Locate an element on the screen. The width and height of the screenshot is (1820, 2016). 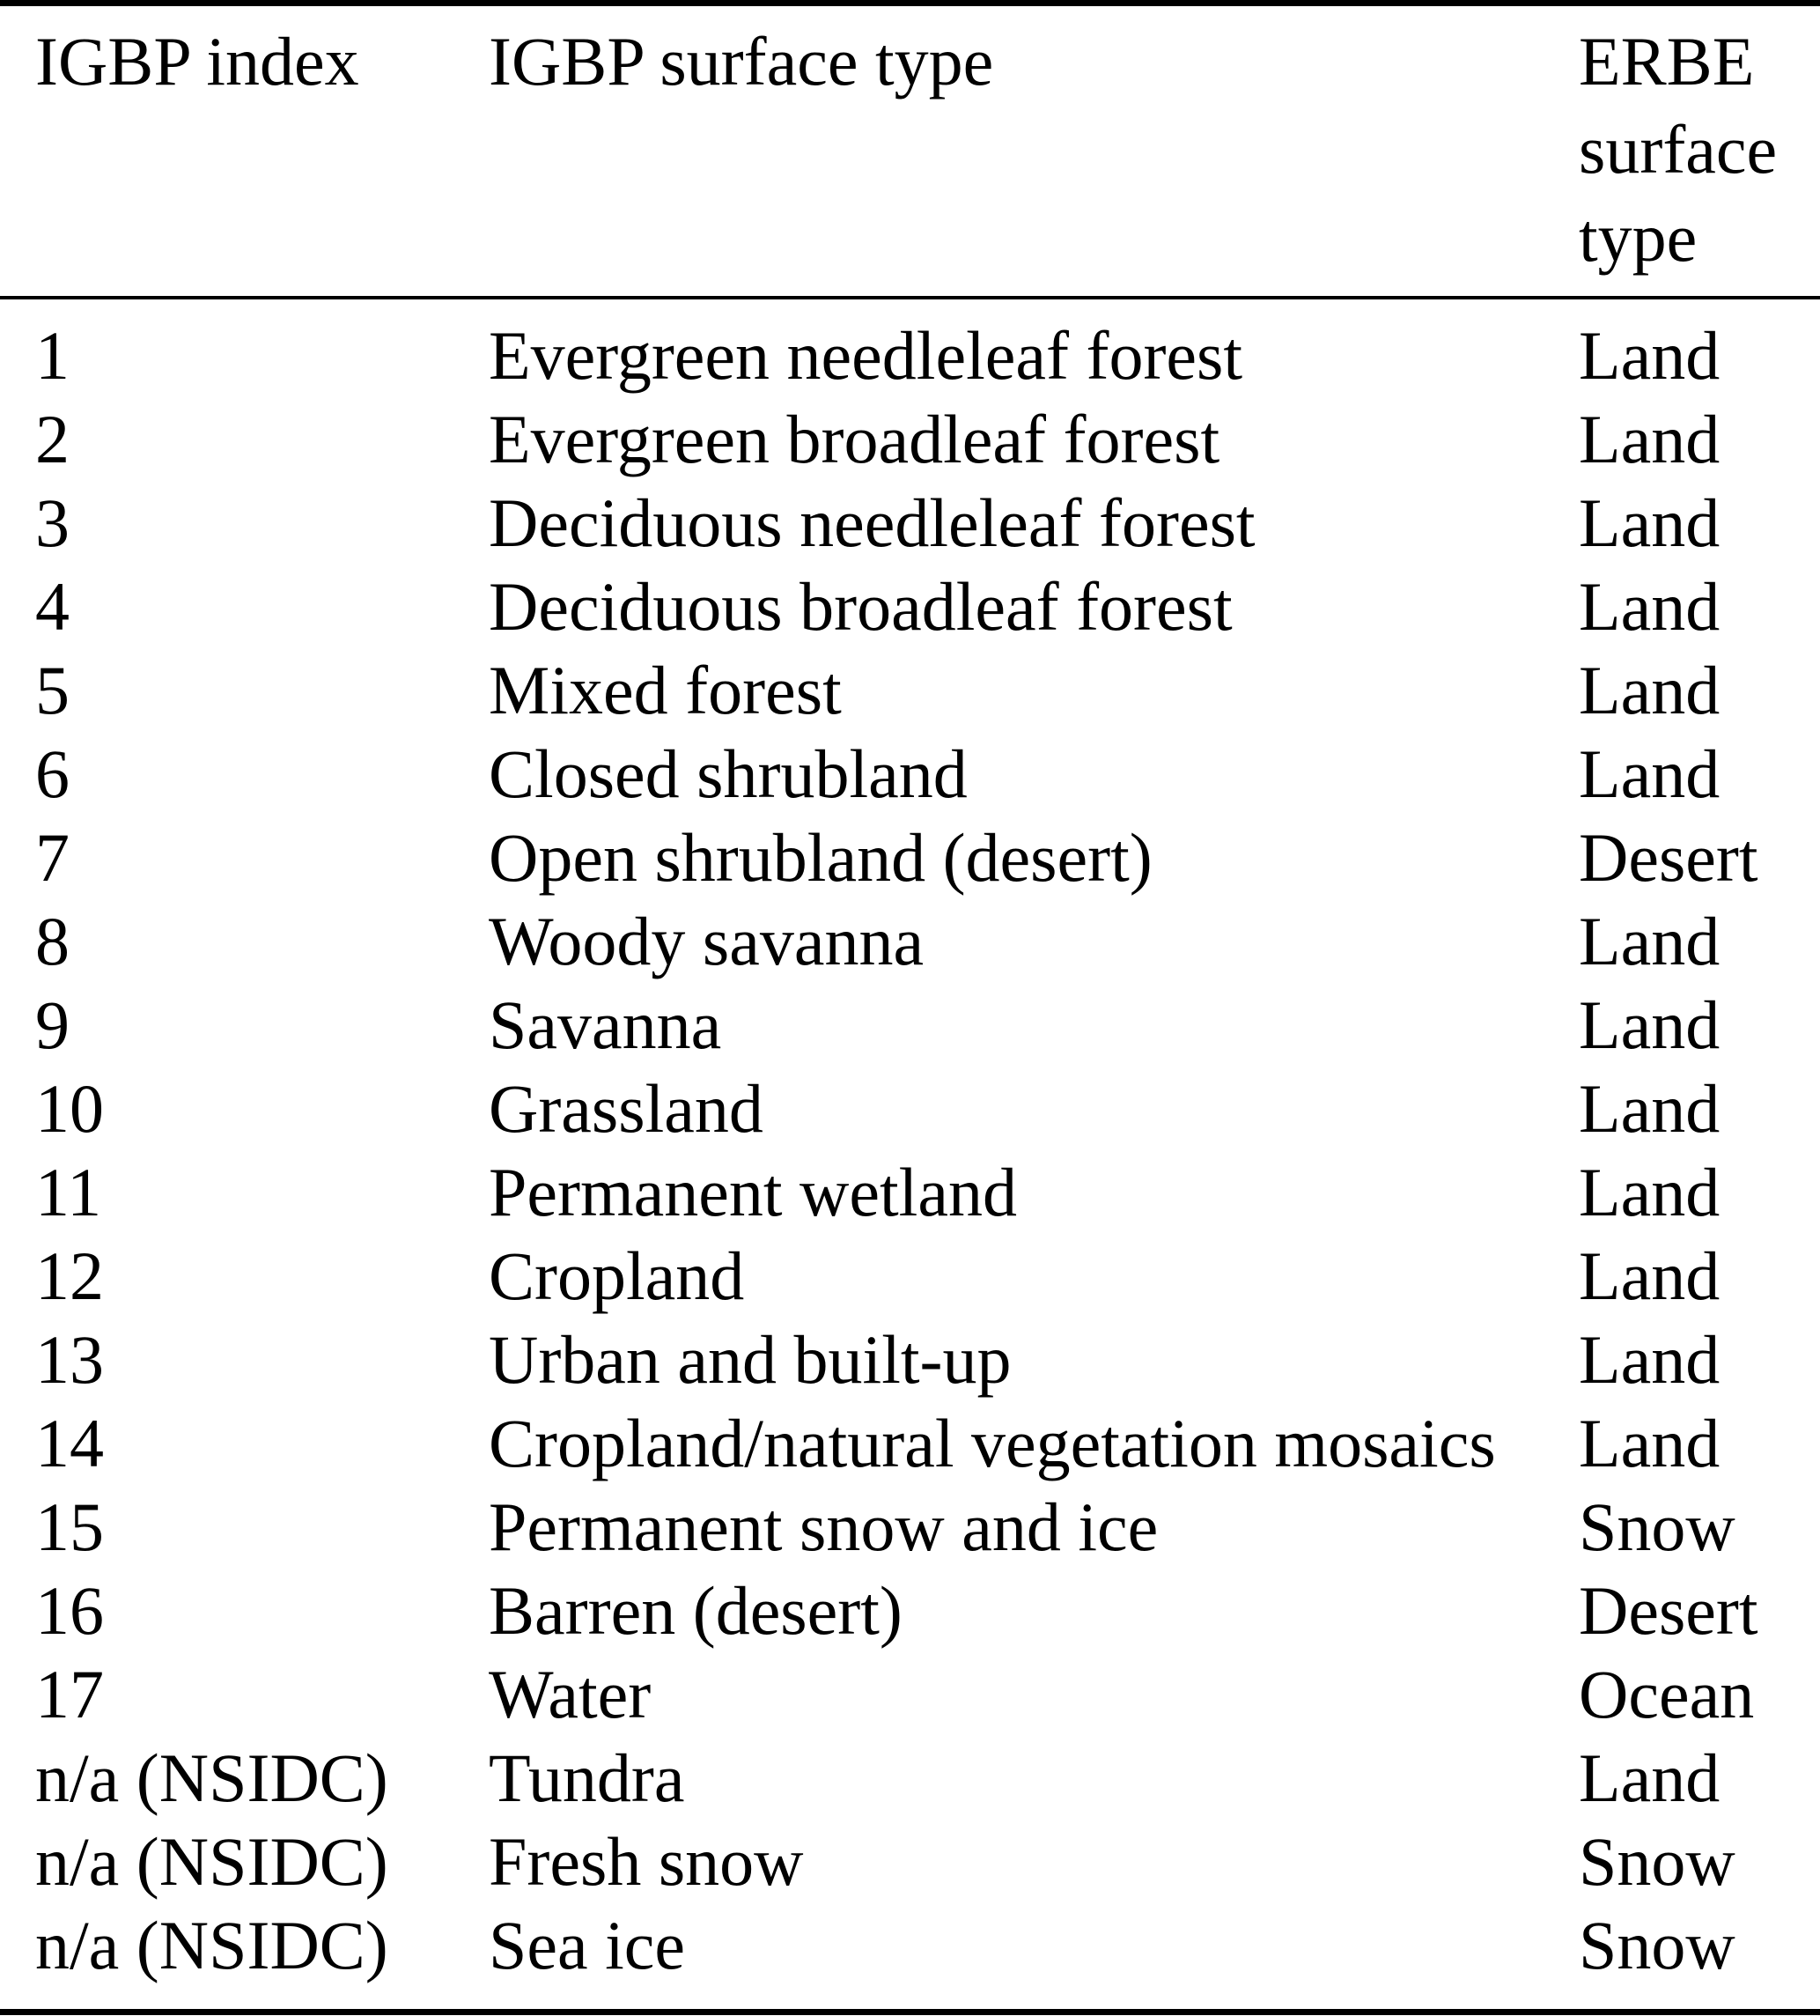
cell-igbp-index: 2 is located at coordinates (52, 439).